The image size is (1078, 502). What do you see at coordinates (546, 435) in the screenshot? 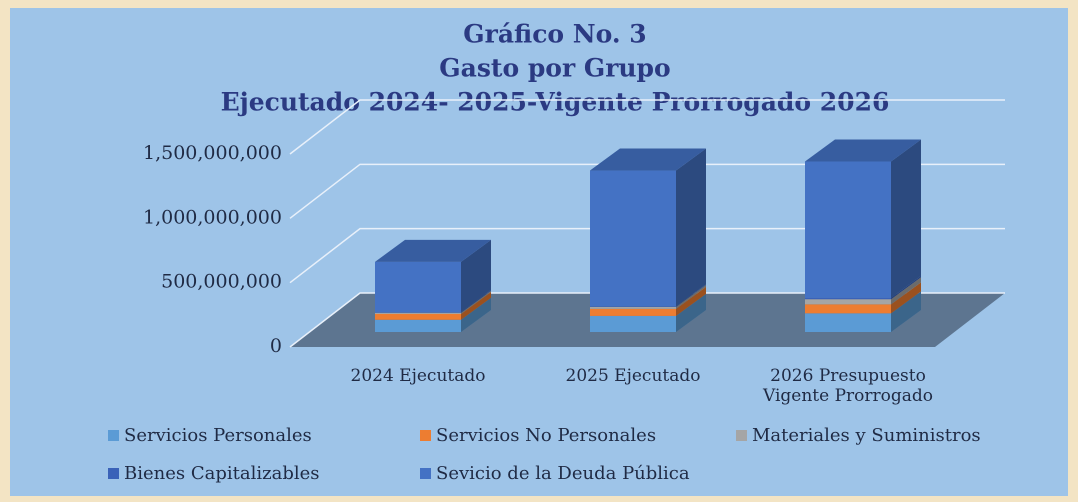
I see `legend-label: Servicios No Personales` at bounding box center [546, 435].